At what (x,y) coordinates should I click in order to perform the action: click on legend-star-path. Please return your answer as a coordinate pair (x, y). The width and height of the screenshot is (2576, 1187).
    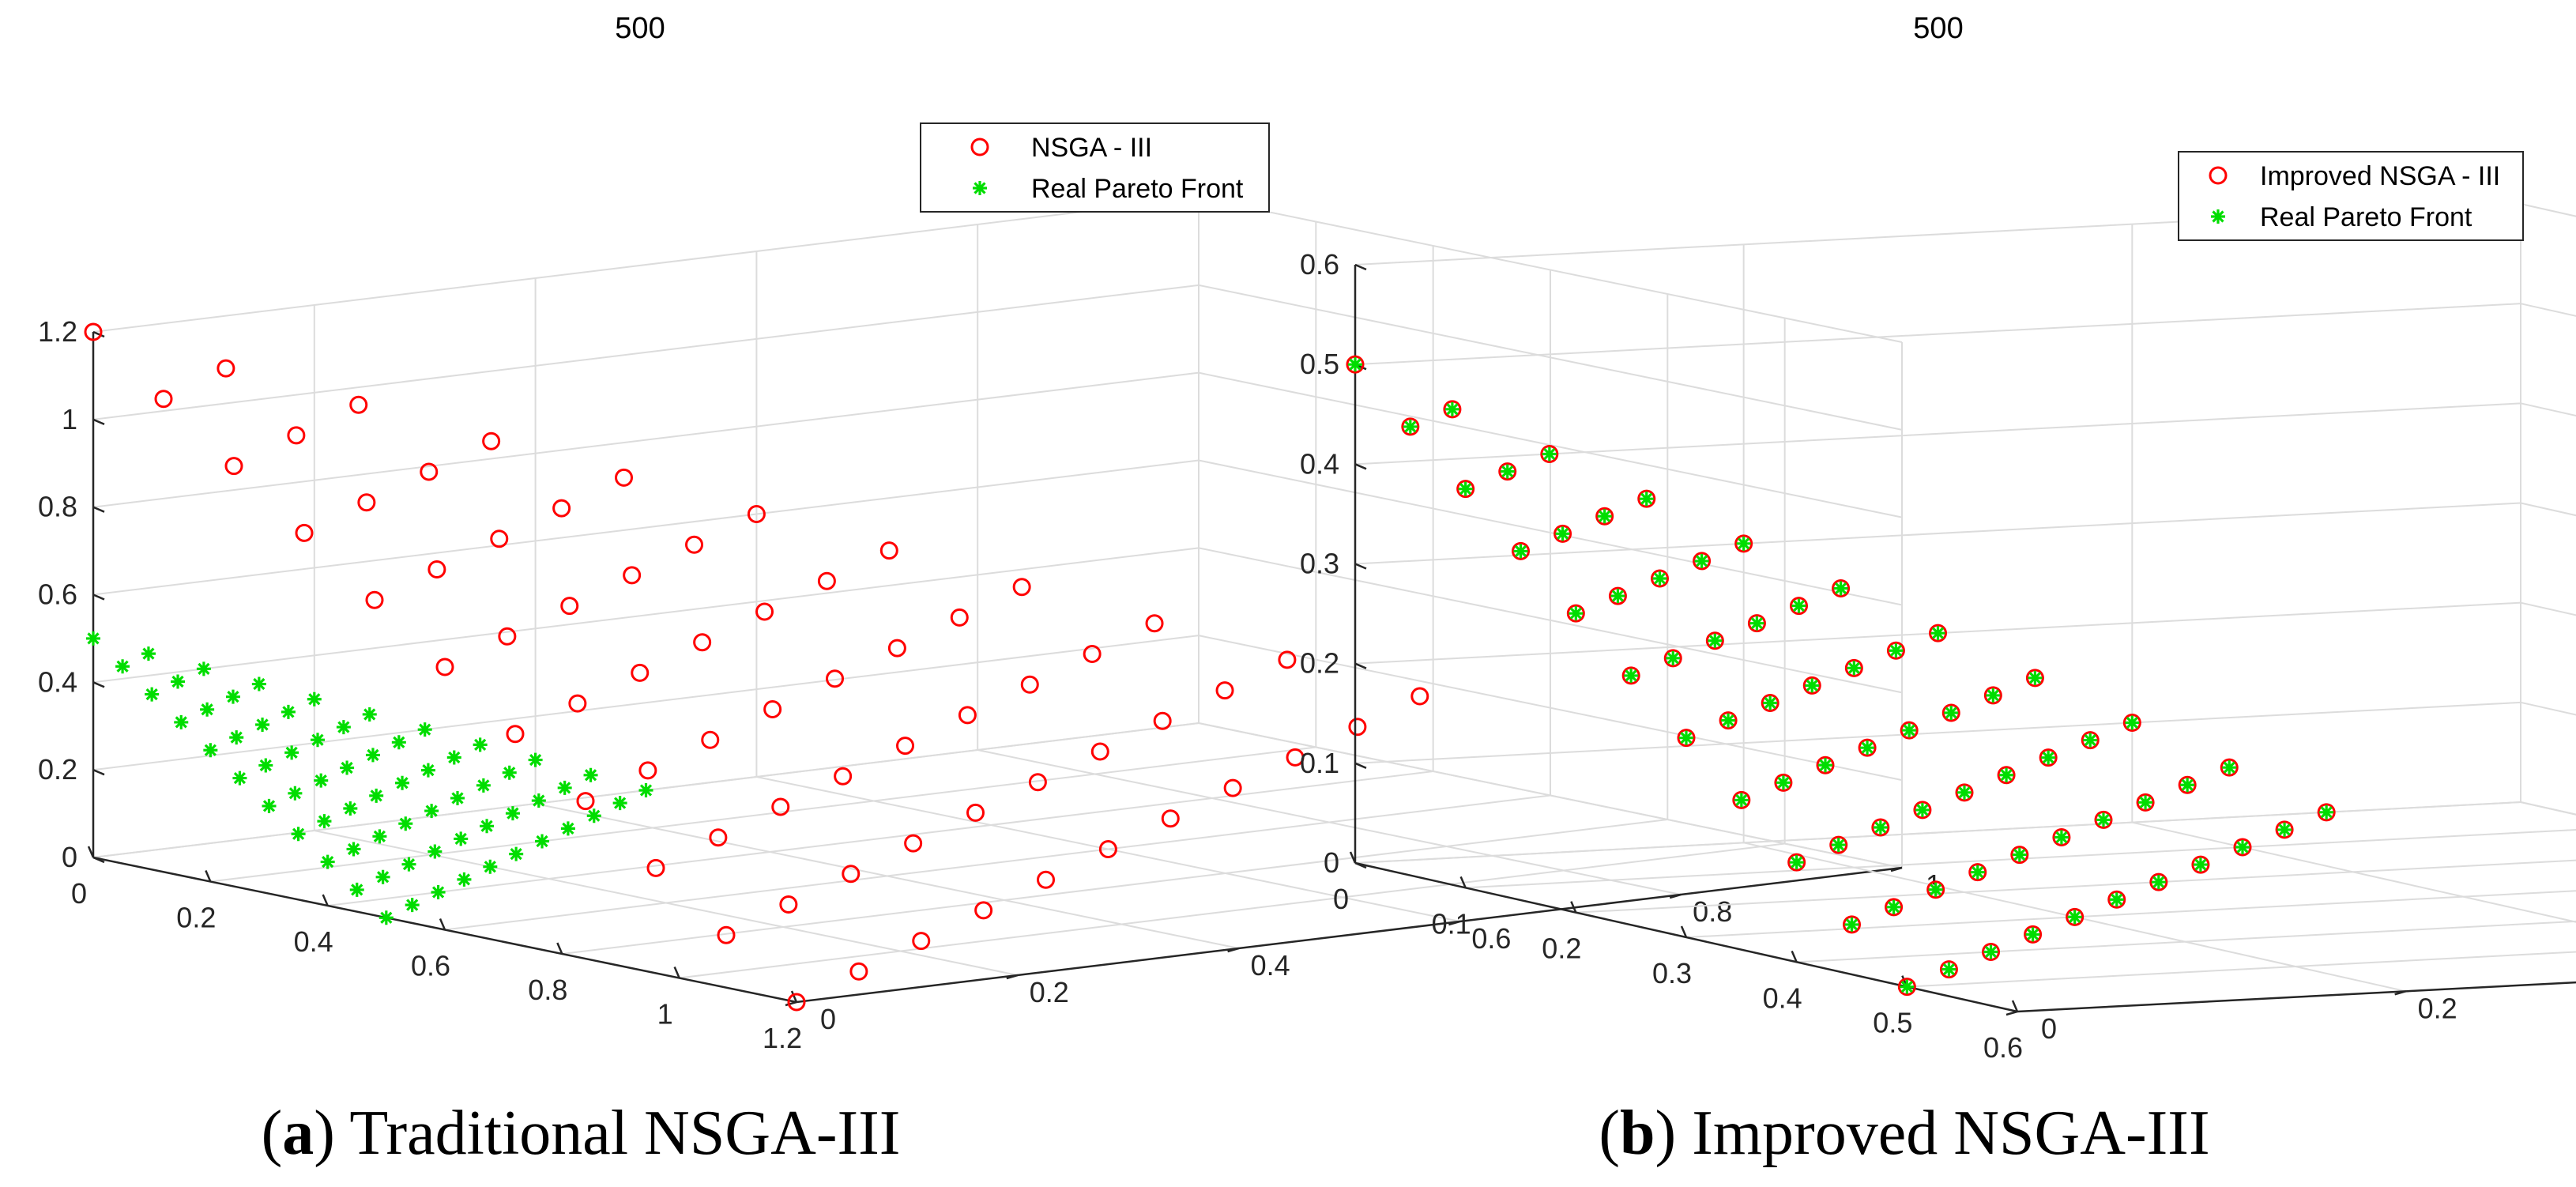
    Looking at the image, I should click on (980, 188).